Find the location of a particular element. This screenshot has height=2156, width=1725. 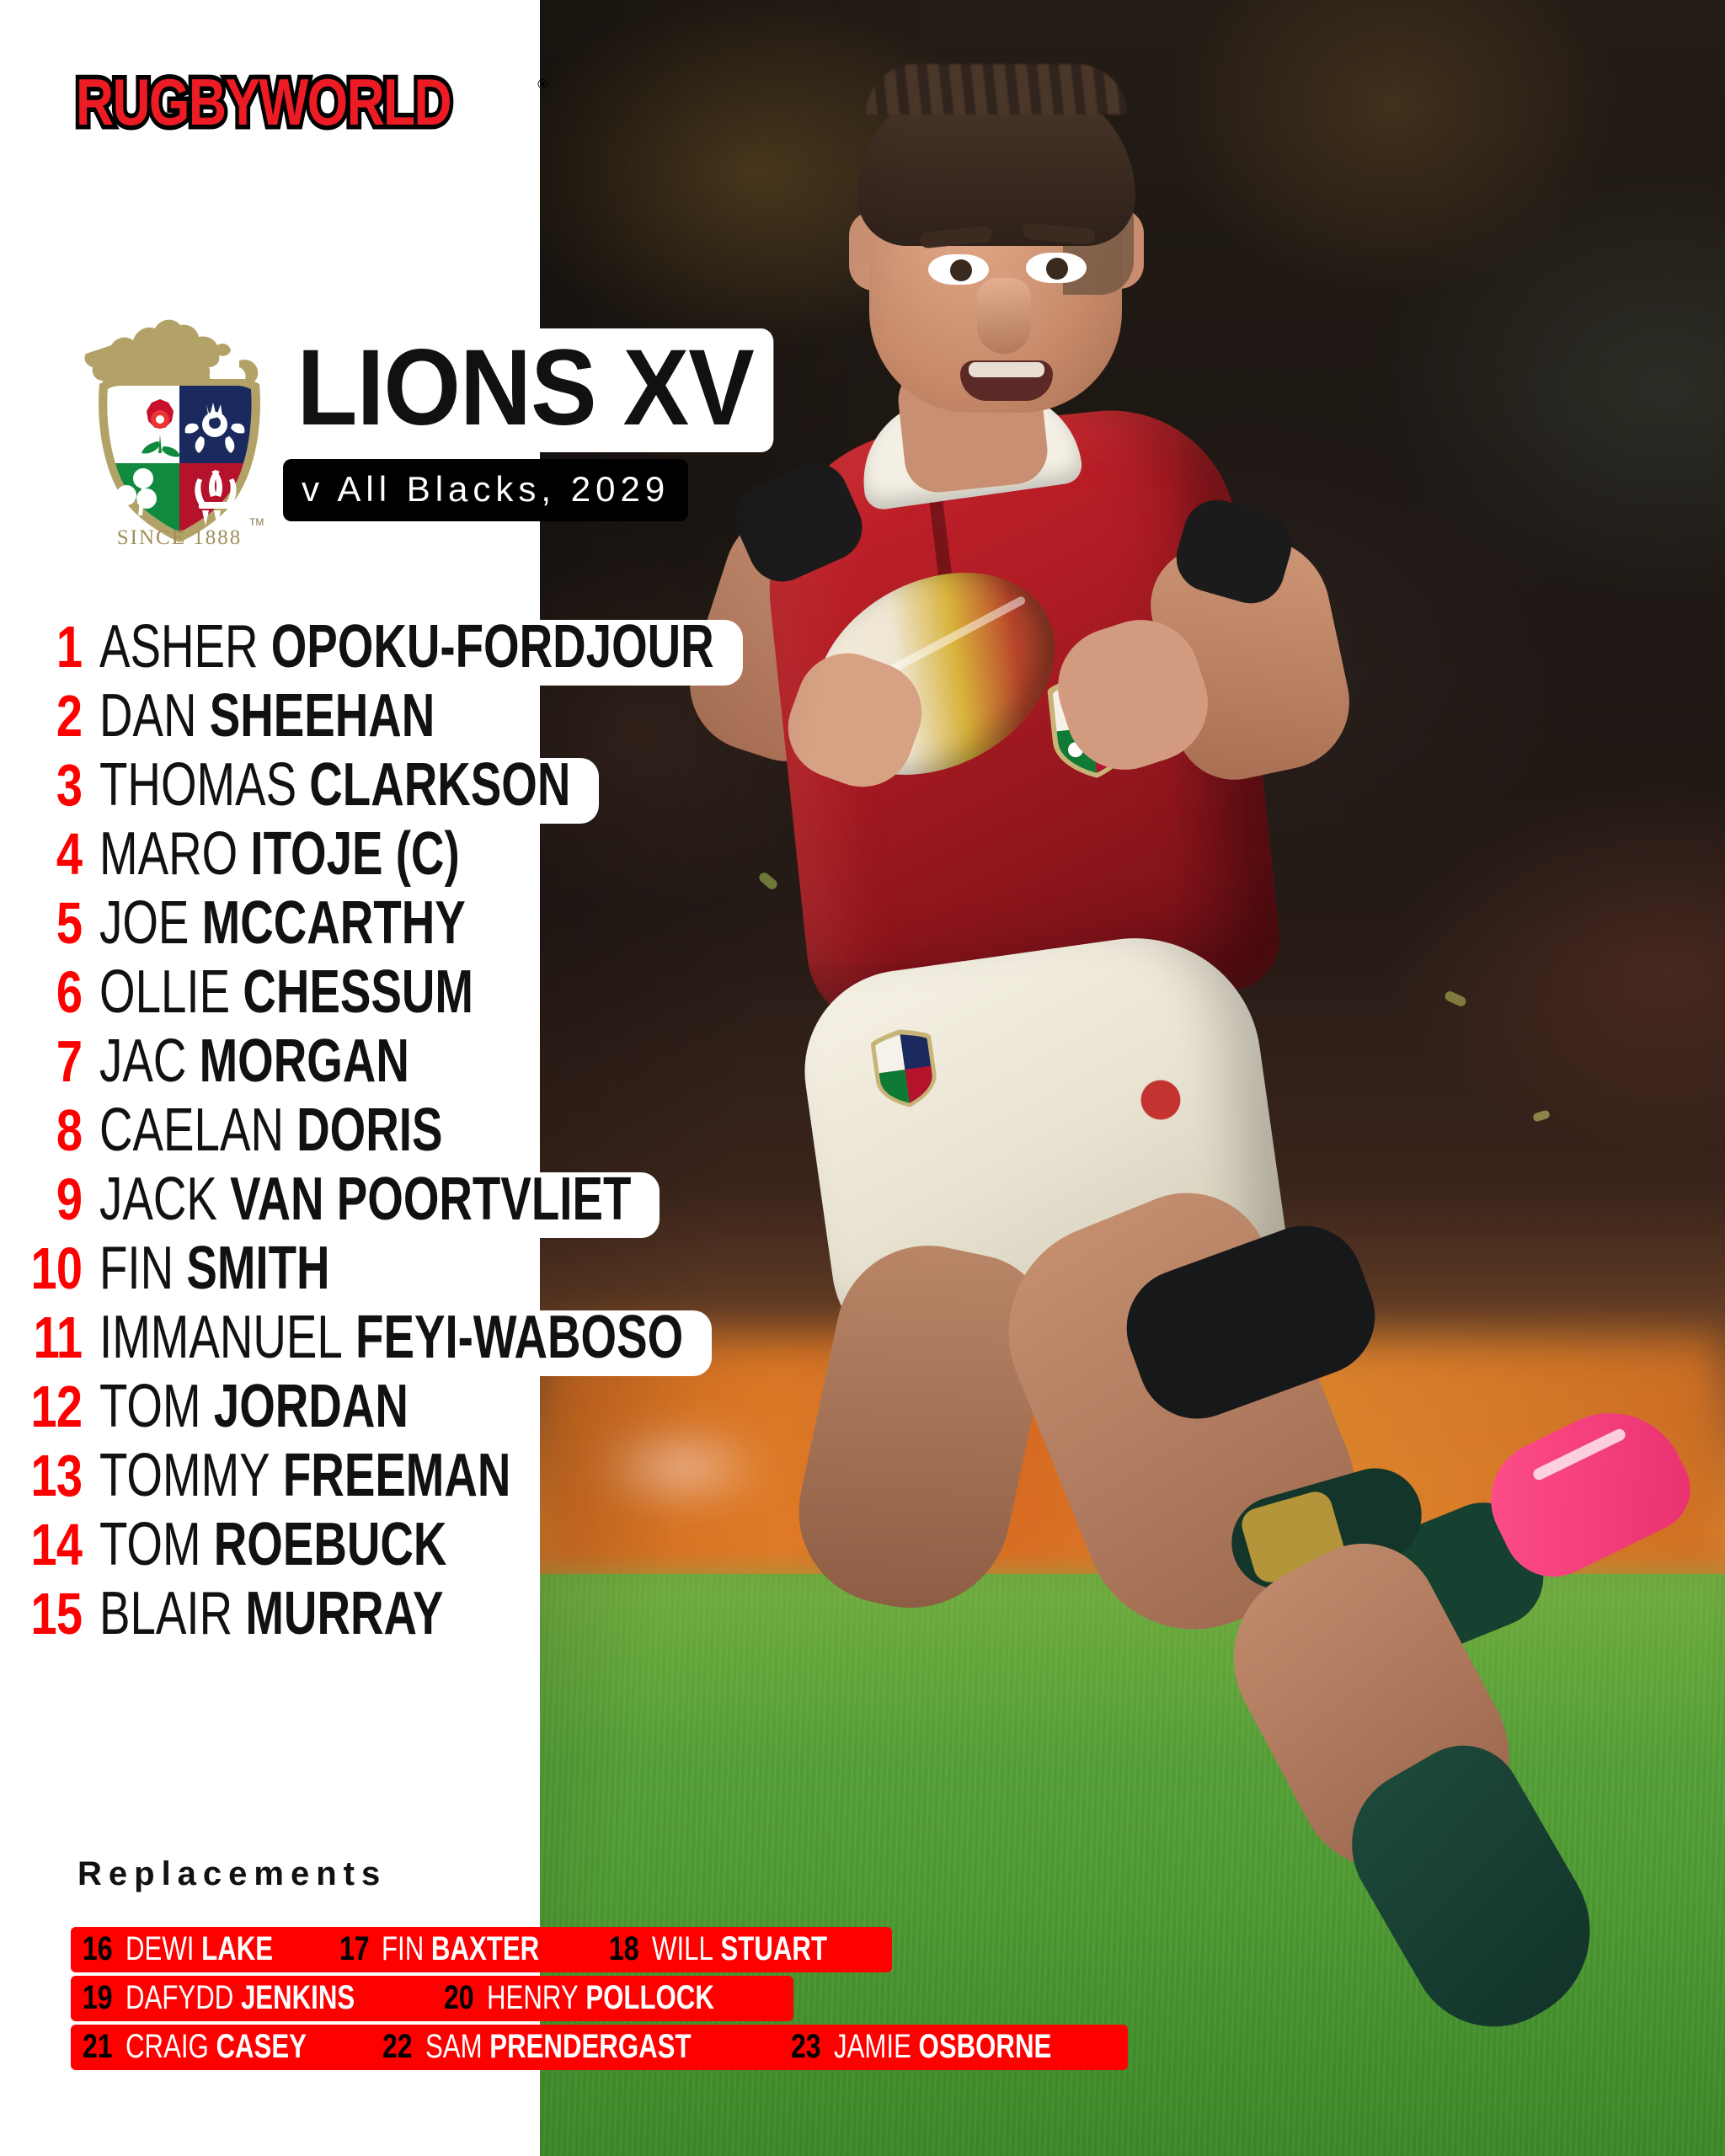

replacement-first-name: FIN is located at coordinates (403, 1948).